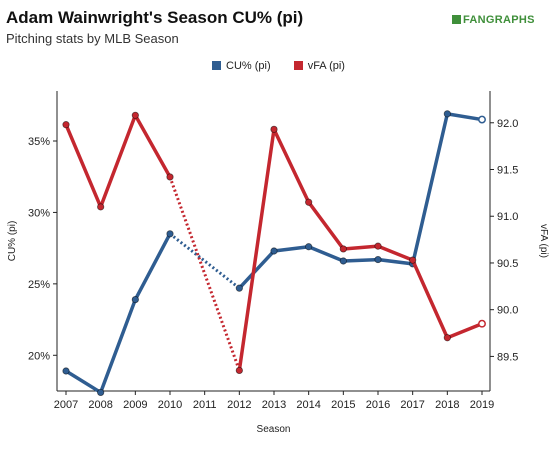 The width and height of the screenshot is (557, 452). What do you see at coordinates (12, 241) in the screenshot?
I see `left-axis-title: CU% (pi)` at bounding box center [12, 241].